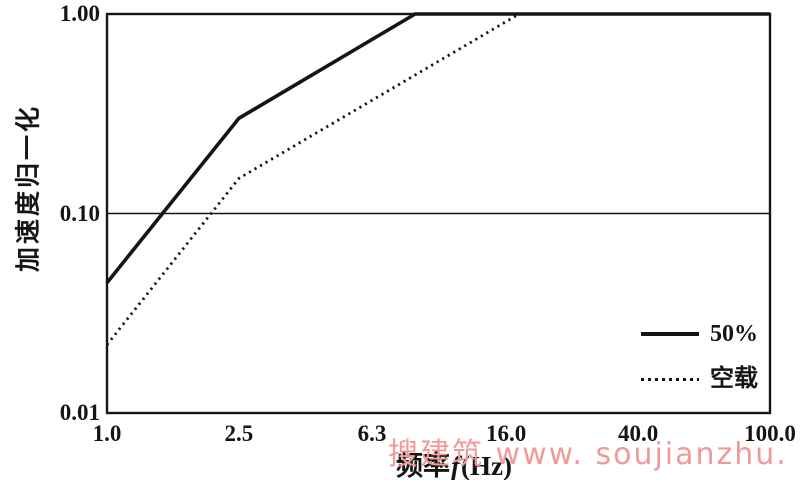 The height and width of the screenshot is (480, 800). Describe the element at coordinates (486, 465) in the screenshot. I see `x-axis-title-suffix: (Hz)` at that location.